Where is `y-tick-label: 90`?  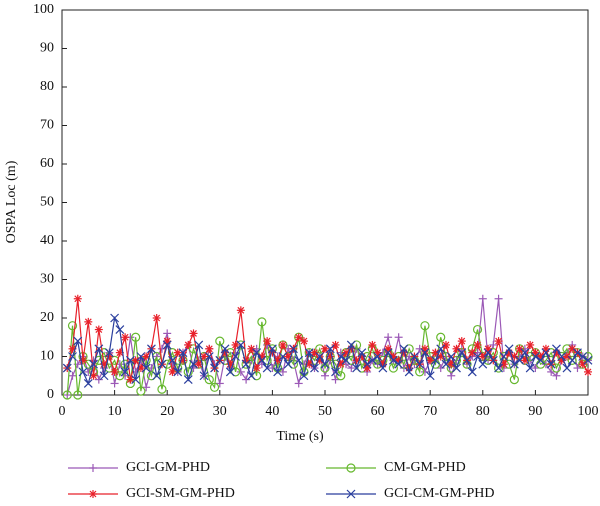 y-tick-label: 90 is located at coordinates (47, 48).